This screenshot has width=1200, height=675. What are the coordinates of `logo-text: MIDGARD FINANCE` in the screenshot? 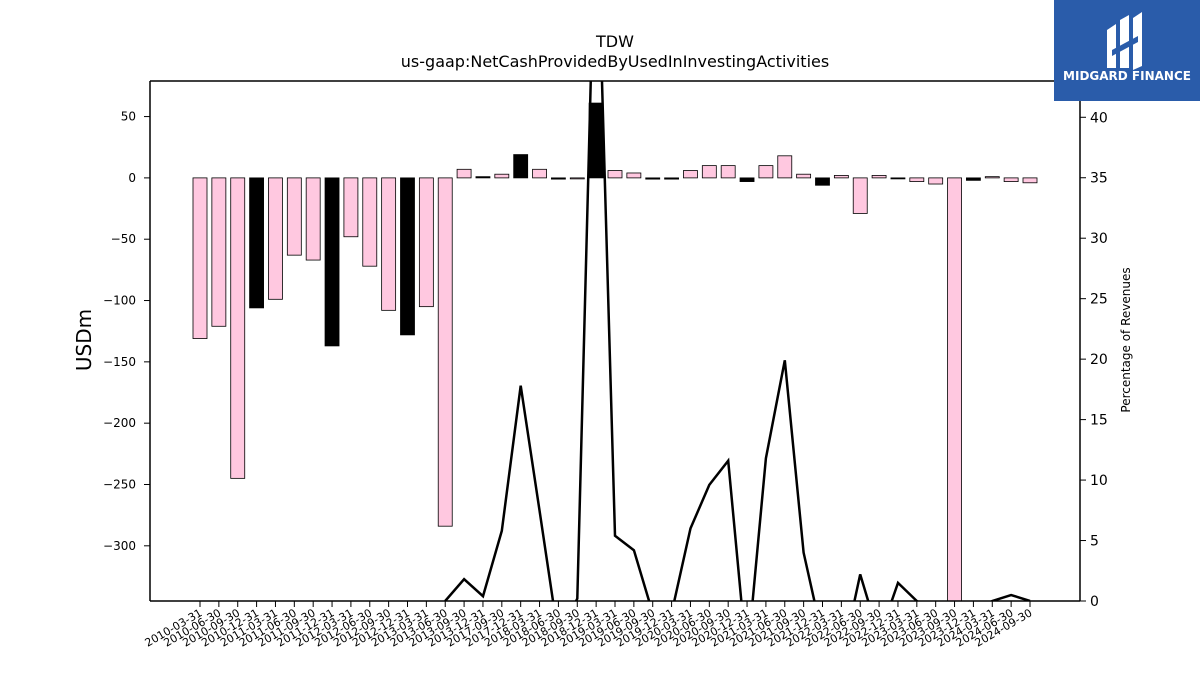 It's located at (1127, 76).